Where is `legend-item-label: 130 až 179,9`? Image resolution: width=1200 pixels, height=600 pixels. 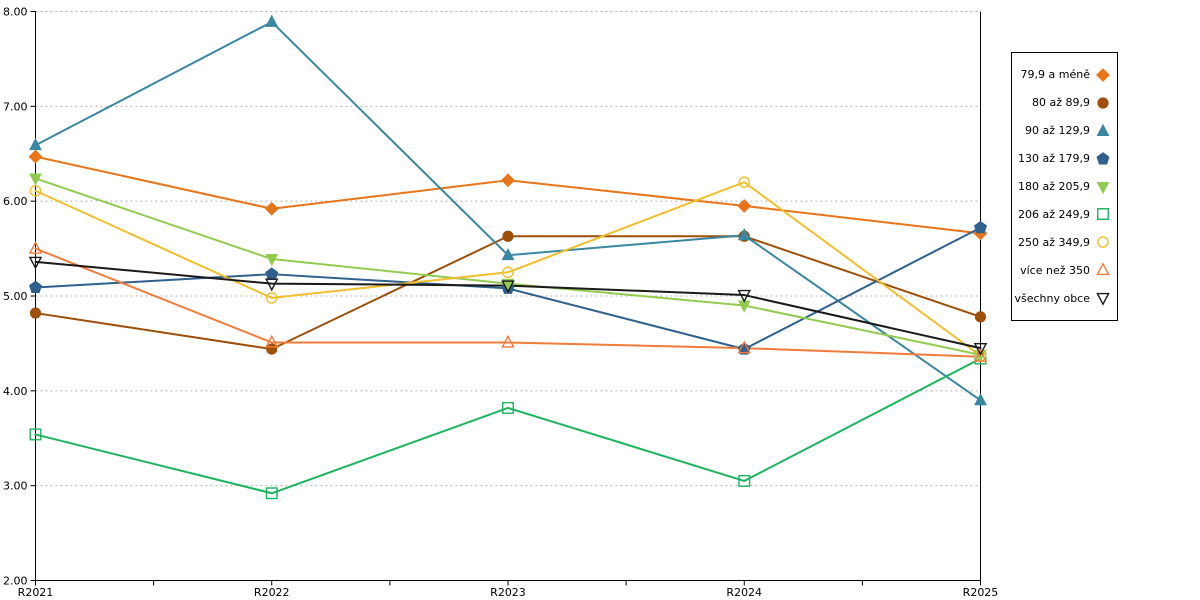 legend-item-label: 130 až 179,9 is located at coordinates (1054, 159).